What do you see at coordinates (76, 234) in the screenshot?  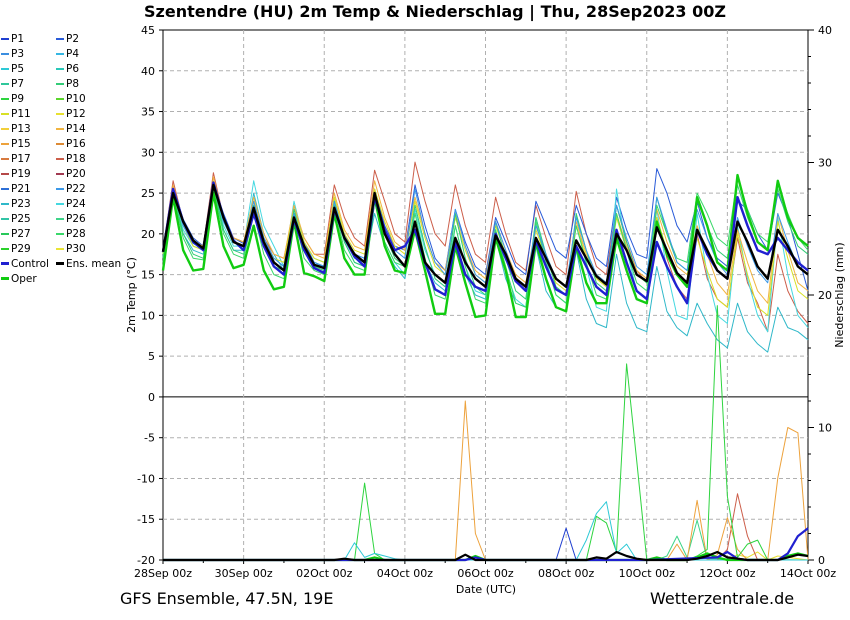 I see `legend-label: P28` at bounding box center [76, 234].